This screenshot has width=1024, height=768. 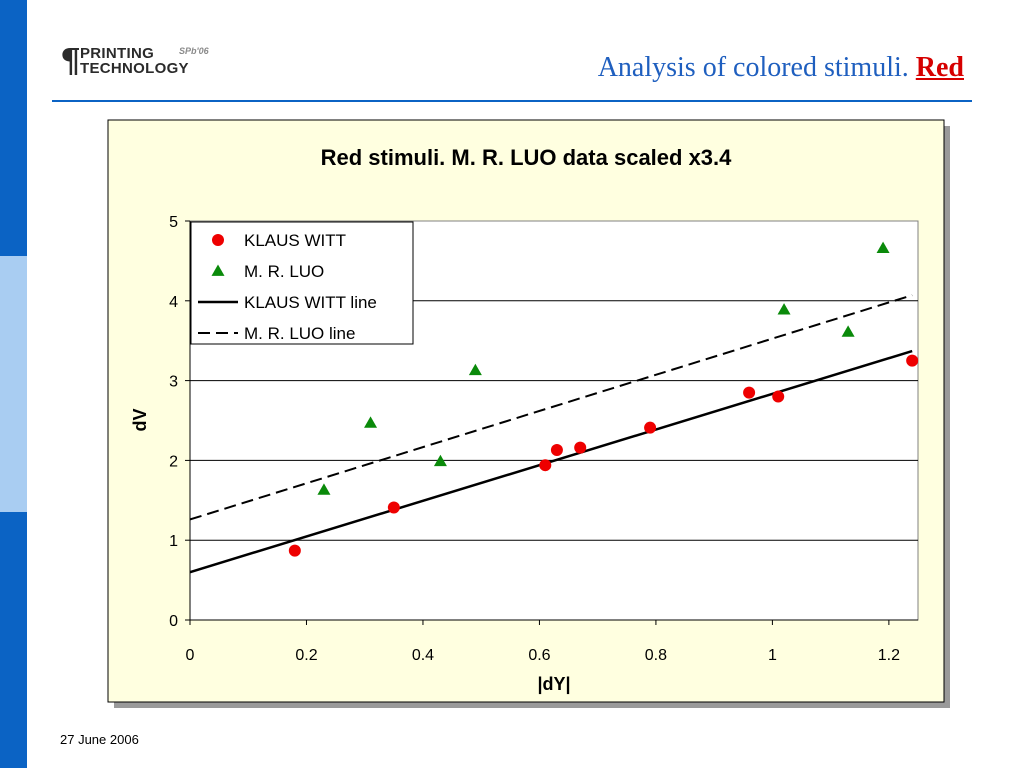 I want to click on logo-line2: TECHNOLOGY, so click(x=134, y=68).